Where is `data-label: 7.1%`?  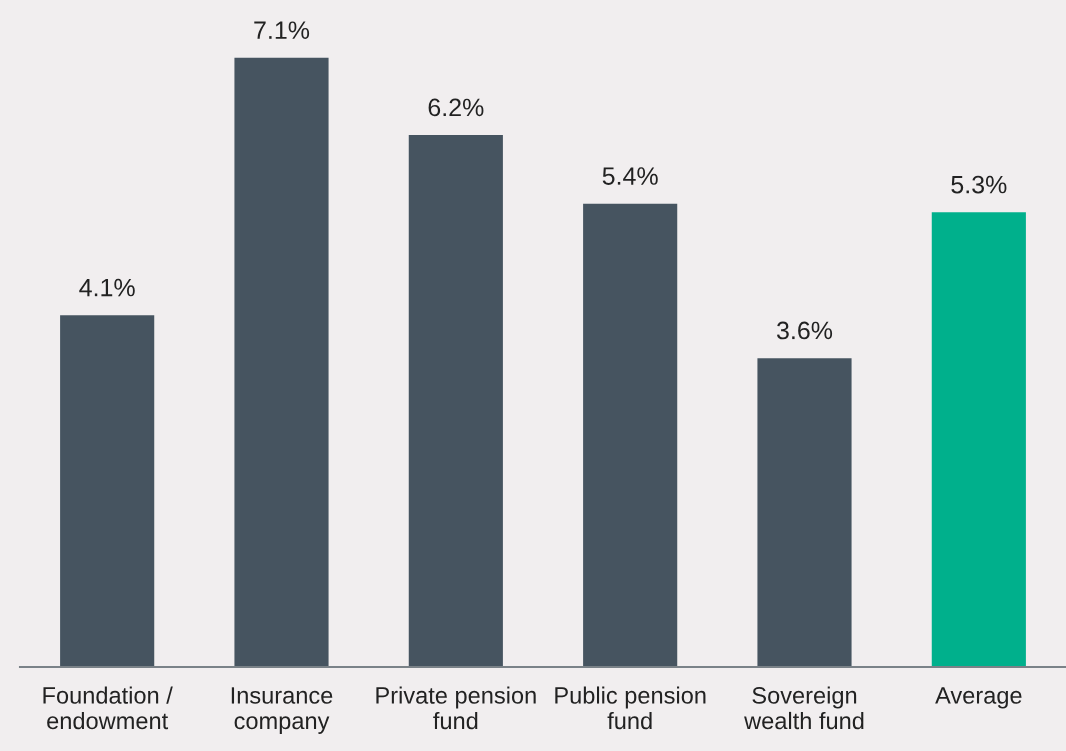
data-label: 7.1% is located at coordinates (282, 30).